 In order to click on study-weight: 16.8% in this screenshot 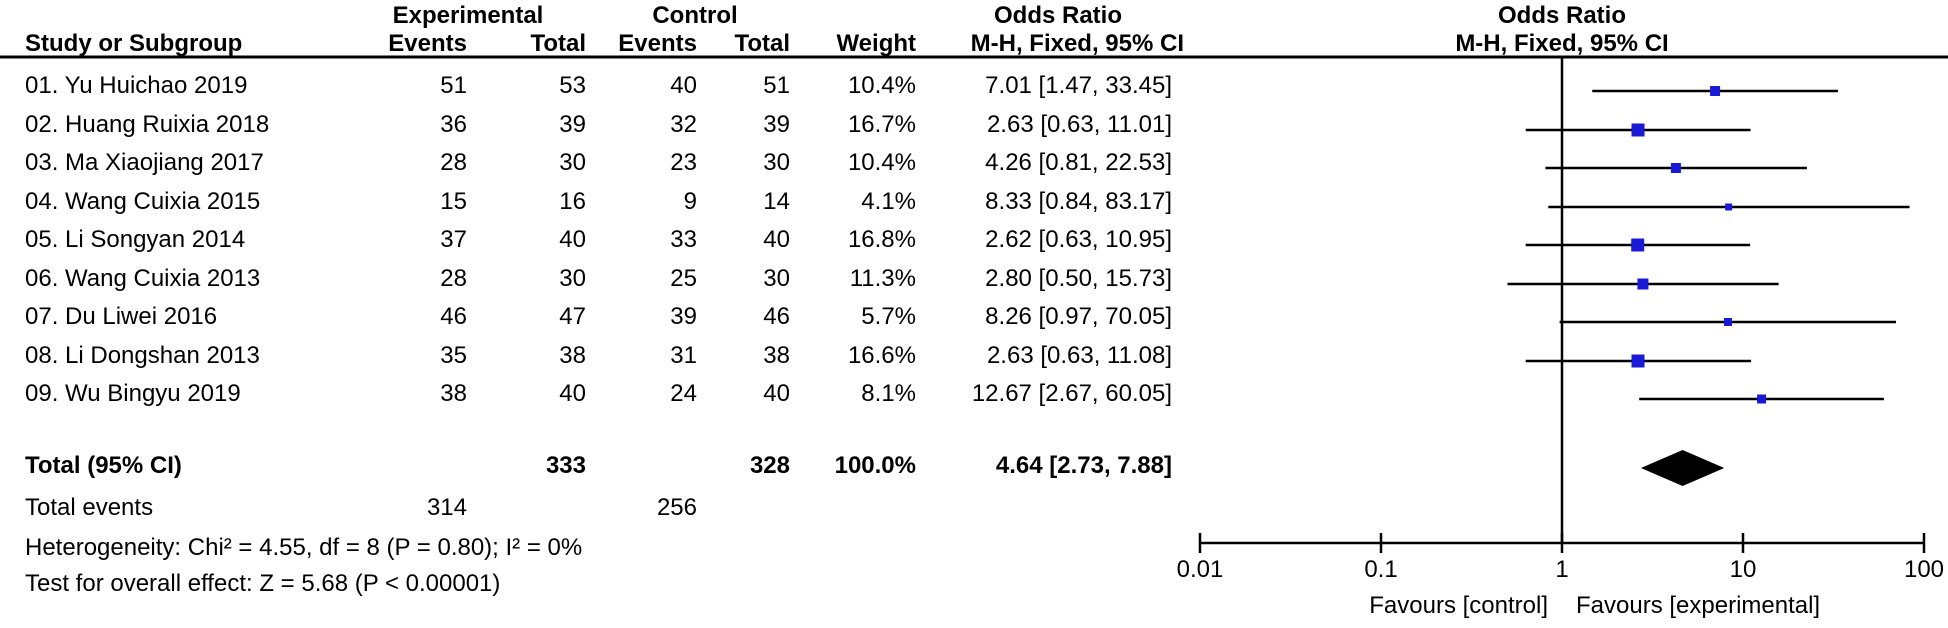, I will do `click(881, 239)`.